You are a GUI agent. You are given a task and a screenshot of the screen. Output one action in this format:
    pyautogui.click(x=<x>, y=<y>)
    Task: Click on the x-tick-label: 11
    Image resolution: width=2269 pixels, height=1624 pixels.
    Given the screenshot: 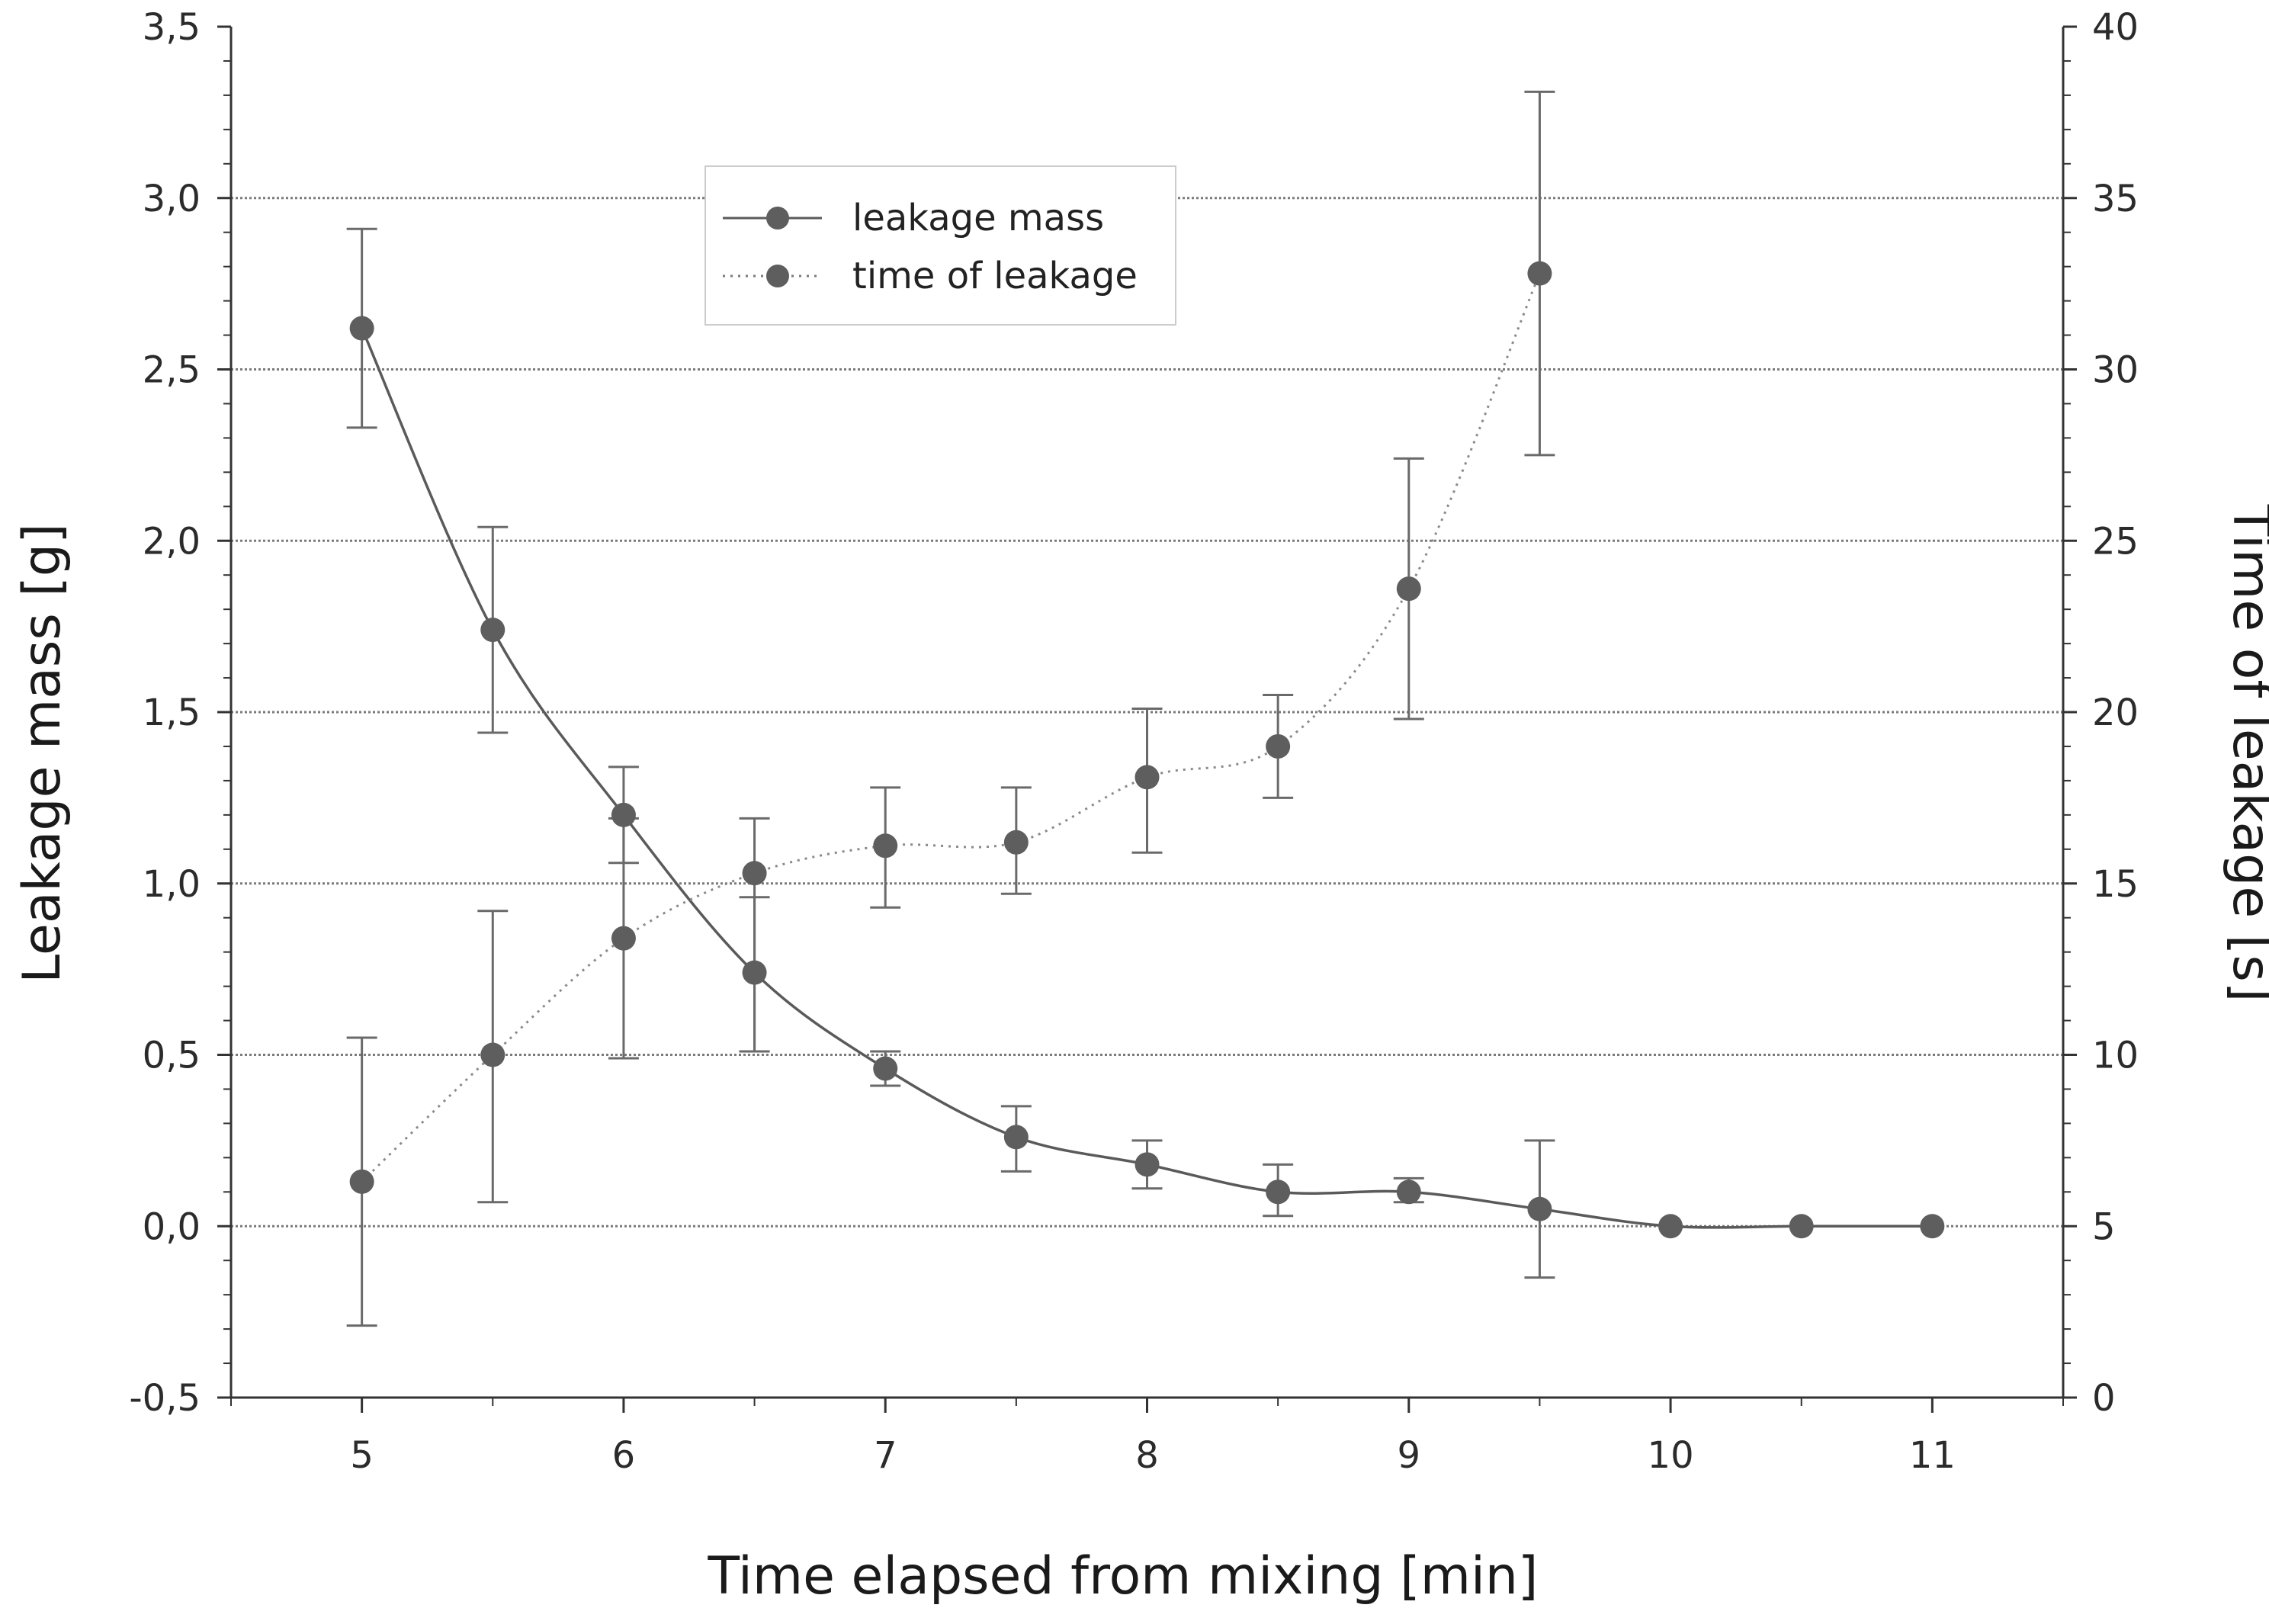 What is the action you would take?
    pyautogui.click(x=1933, y=1455)
    